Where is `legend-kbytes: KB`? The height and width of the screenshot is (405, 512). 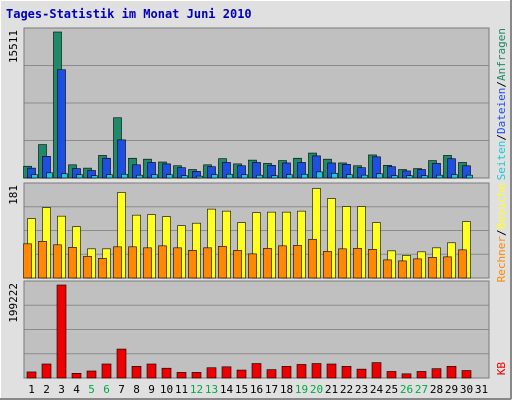 legend-kbytes: KB is located at coordinates (501, 369).